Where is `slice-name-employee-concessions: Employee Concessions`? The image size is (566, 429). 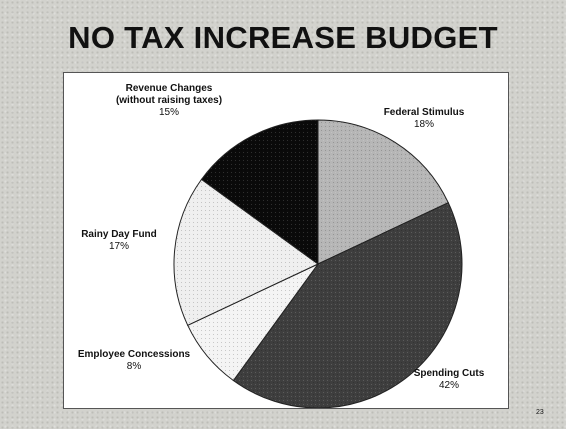 slice-name-employee-concessions: Employee Concessions is located at coordinates (134, 354).